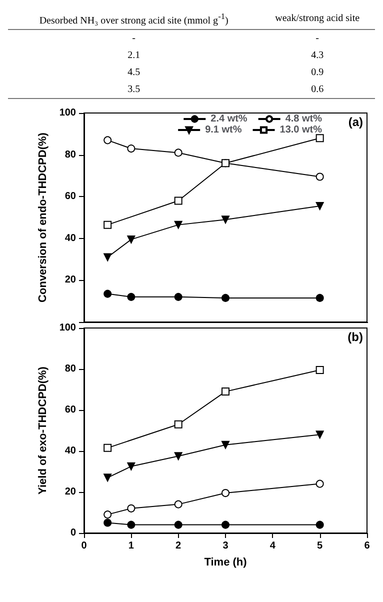 Image resolution: width=383 pixels, height=602 pixels. Describe the element at coordinates (301, 130) in the screenshot. I see `legend-label: 13.0 wt%` at that location.